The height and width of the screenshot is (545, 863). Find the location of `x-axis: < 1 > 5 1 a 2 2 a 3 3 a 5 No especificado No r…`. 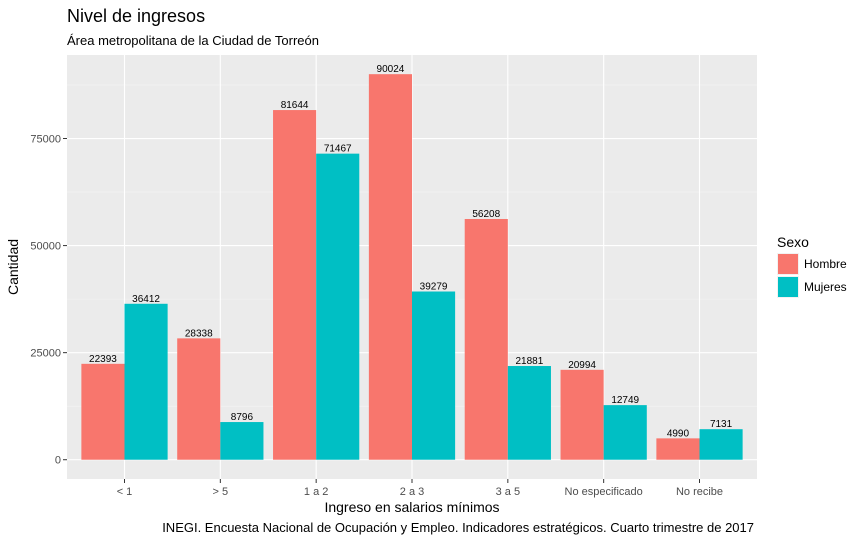

x-axis: < 1 > 5 1 a 2 2 a 3 3 a 5 No especificado No r… is located at coordinates (420, 488).